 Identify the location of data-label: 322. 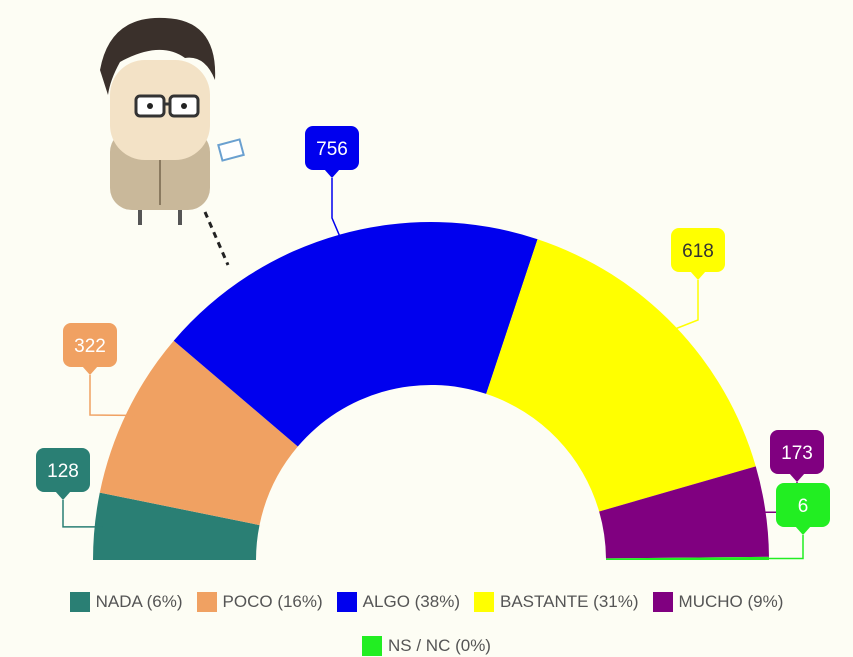
(90, 346).